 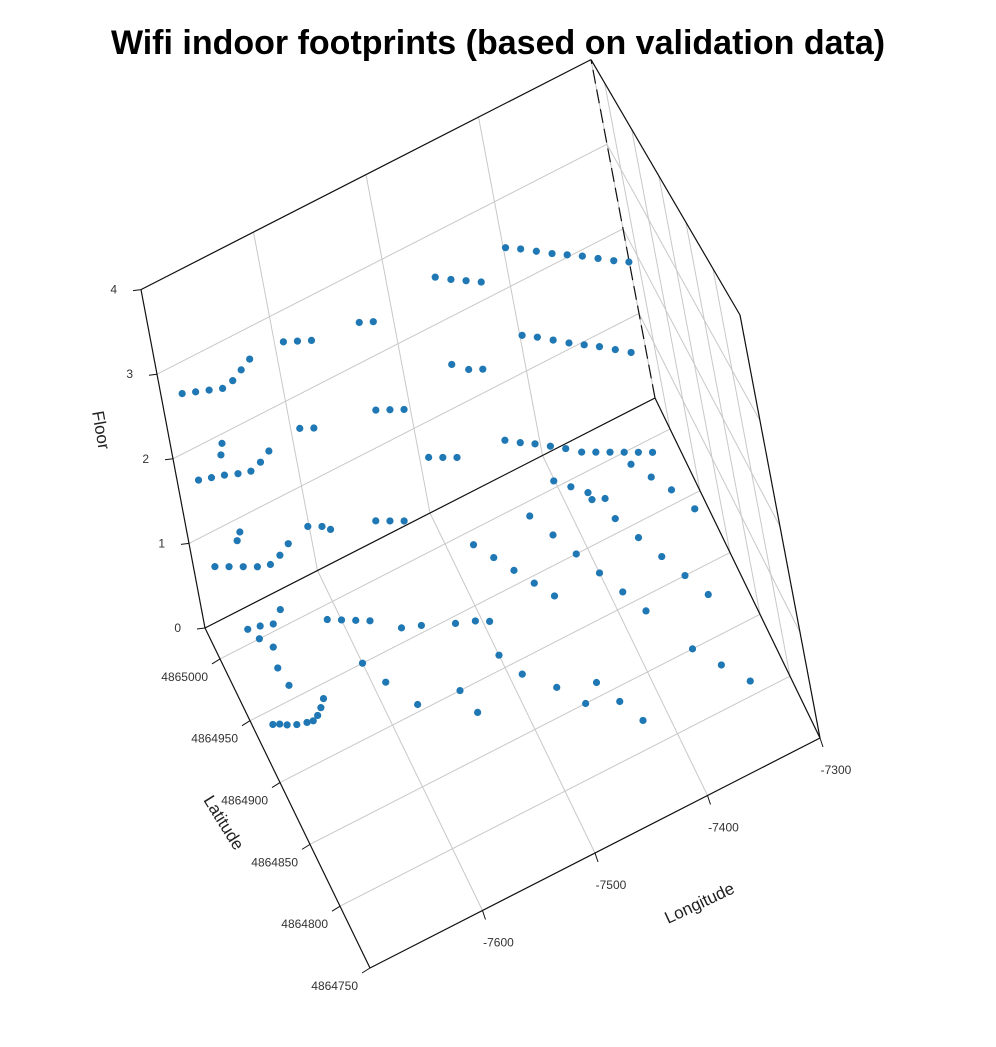 What do you see at coordinates (611, 885) in the screenshot?
I see `x-tick-label: -7500` at bounding box center [611, 885].